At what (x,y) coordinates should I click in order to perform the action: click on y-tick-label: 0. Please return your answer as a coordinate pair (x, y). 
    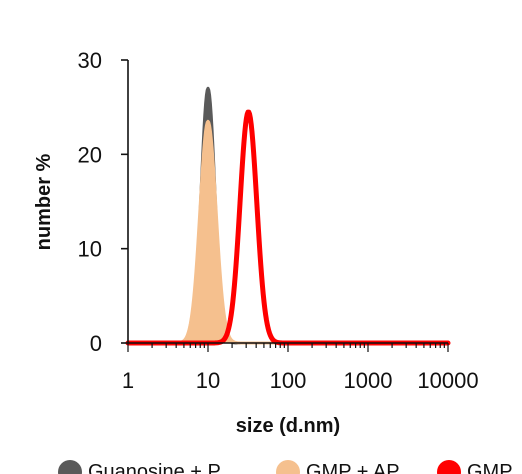
    Looking at the image, I should click on (96, 343).